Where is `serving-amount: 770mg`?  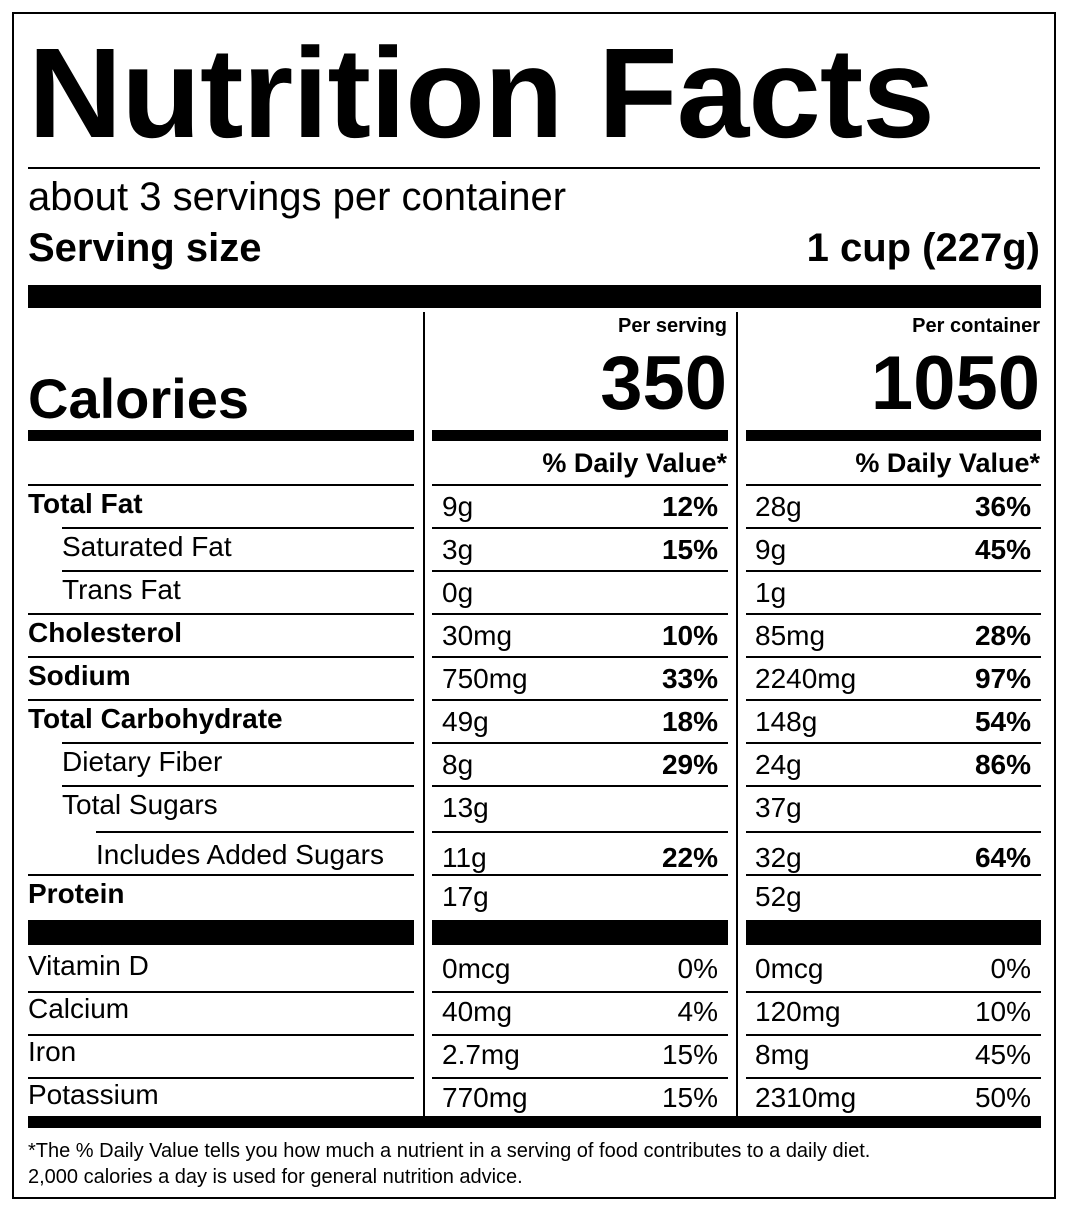
serving-amount: 770mg is located at coordinates (485, 1097).